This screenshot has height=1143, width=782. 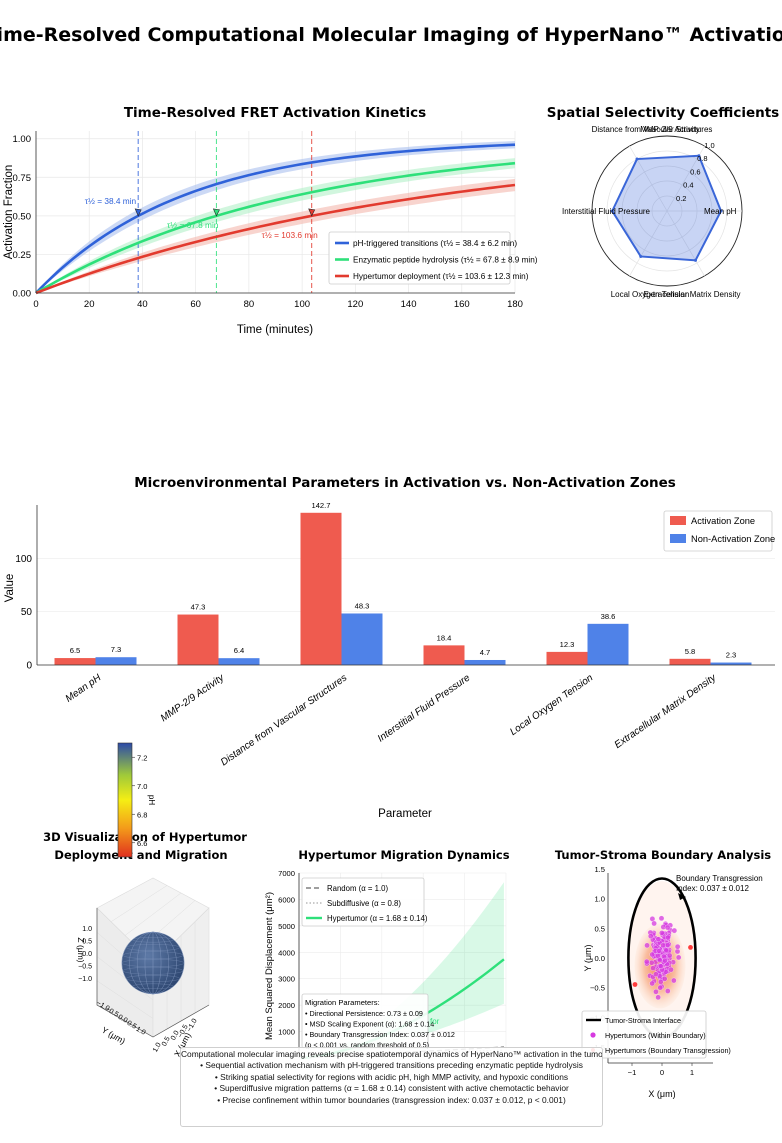 What do you see at coordinates (286, 953) in the screenshot?
I see `msd-y-ticks: 1000 2000 3000 4000 5000 6000 7000` at bounding box center [286, 953].